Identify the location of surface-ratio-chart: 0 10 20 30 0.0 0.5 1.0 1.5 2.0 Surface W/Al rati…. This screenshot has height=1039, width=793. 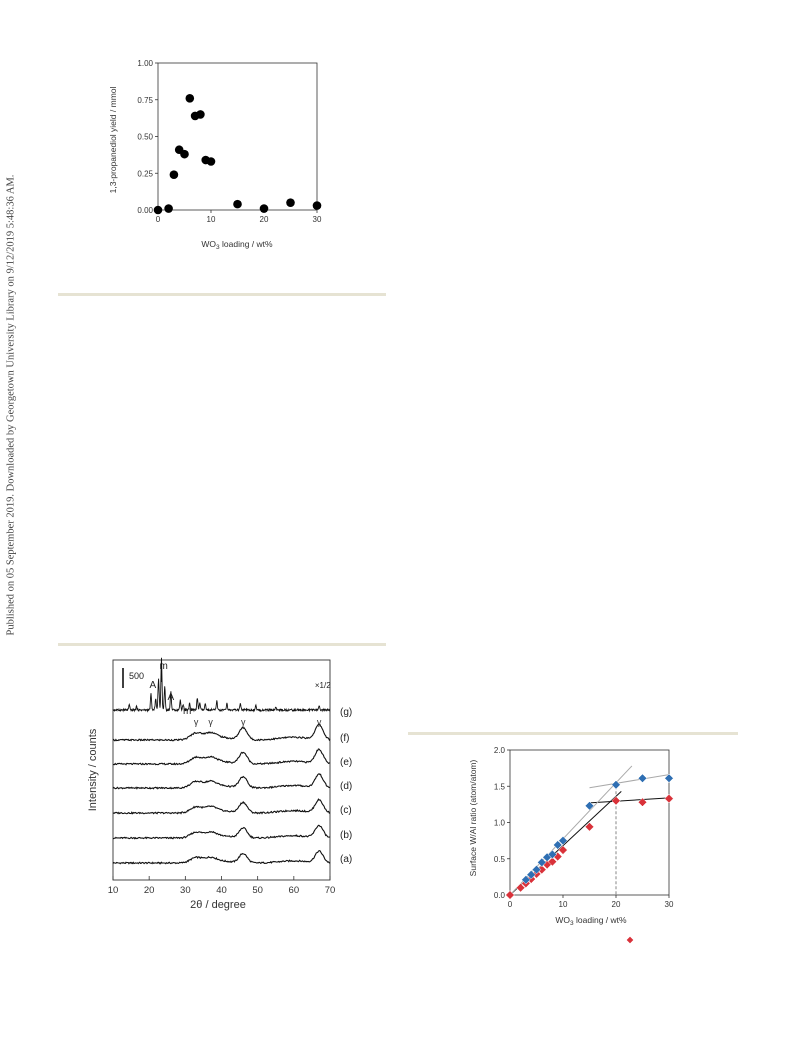
(571, 845).